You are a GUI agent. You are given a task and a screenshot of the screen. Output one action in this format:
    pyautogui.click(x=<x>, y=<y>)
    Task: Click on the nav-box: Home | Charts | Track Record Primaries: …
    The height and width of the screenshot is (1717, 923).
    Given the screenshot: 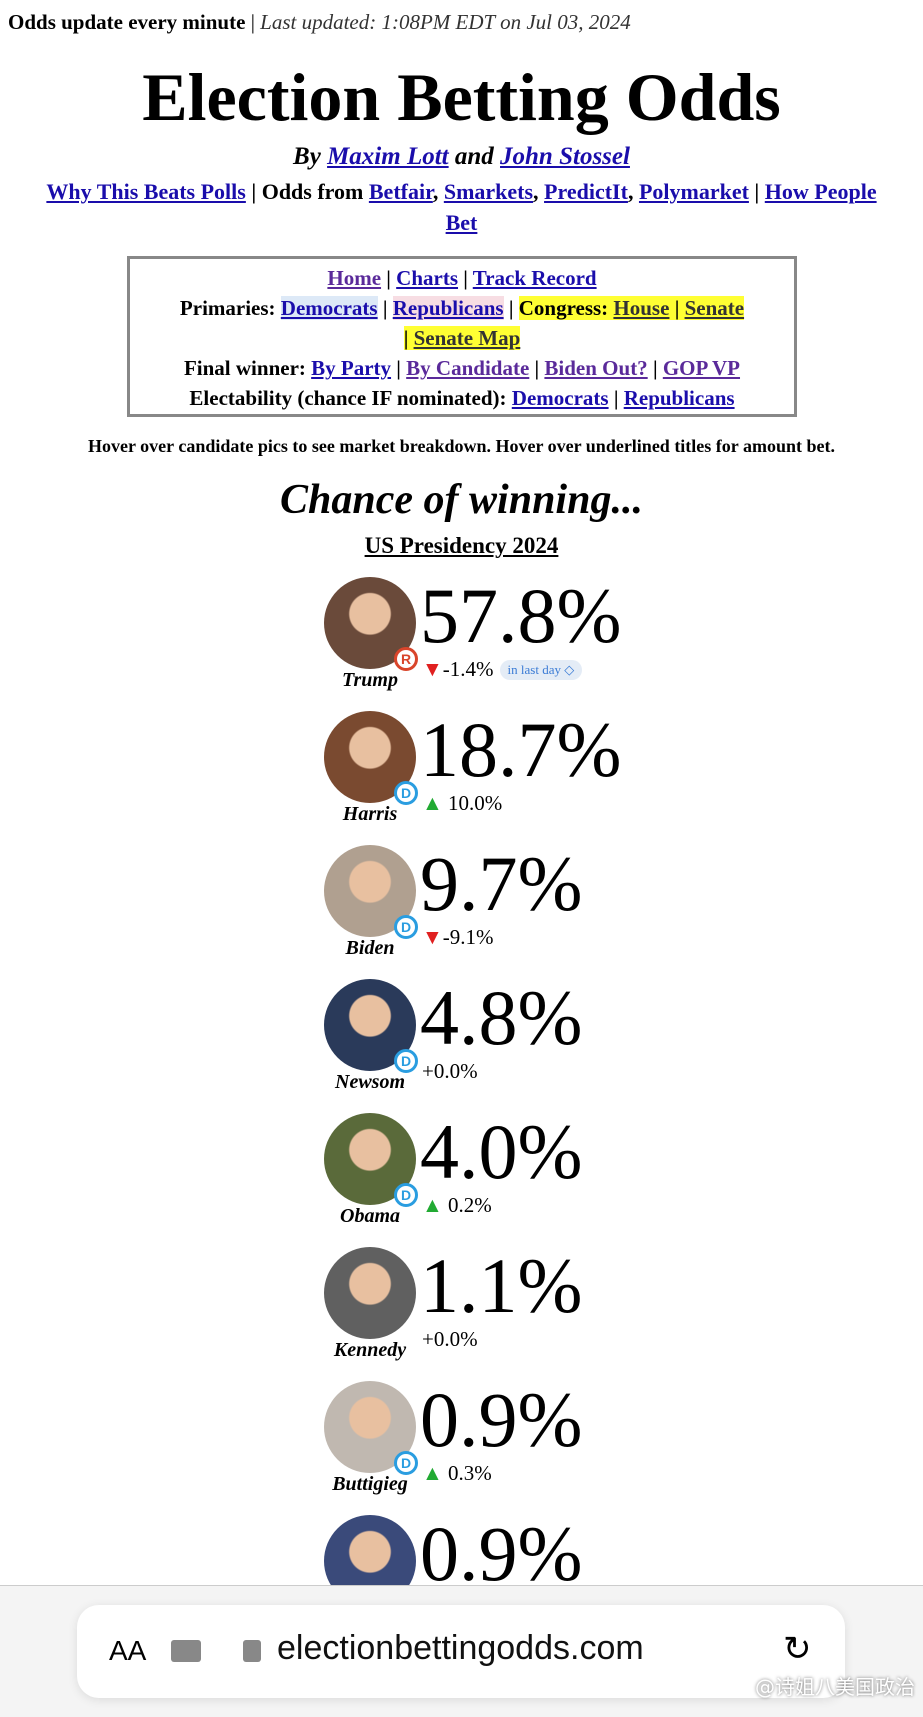 What is the action you would take?
    pyautogui.click(x=462, y=336)
    